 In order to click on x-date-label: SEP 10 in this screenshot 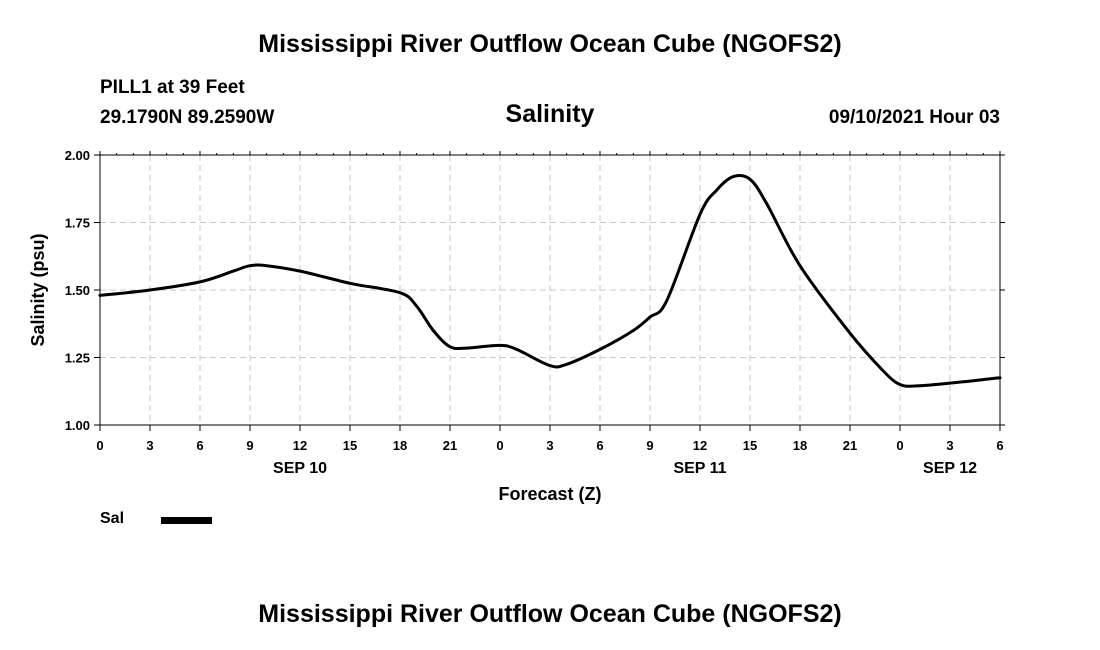, I will do `click(300, 468)`.